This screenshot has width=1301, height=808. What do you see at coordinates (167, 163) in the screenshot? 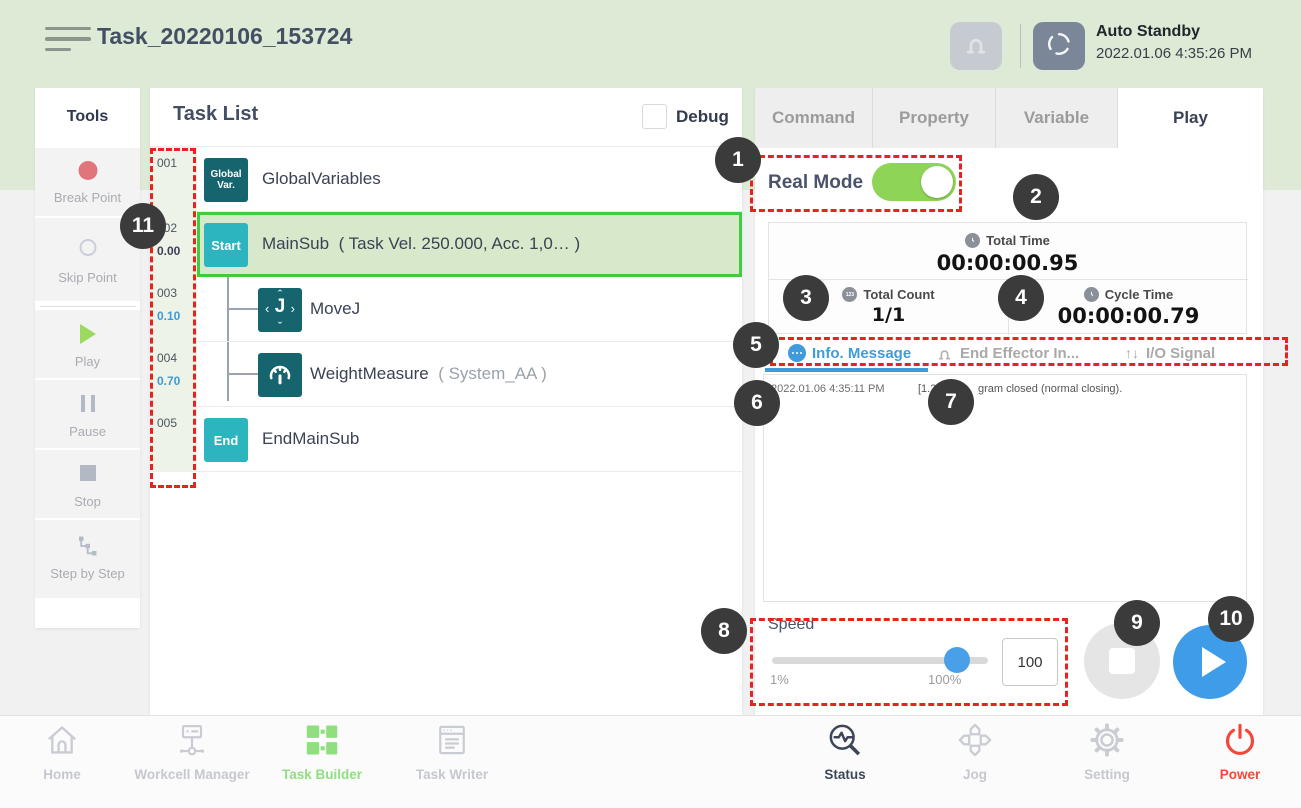
I see `line-number: 001` at bounding box center [167, 163].